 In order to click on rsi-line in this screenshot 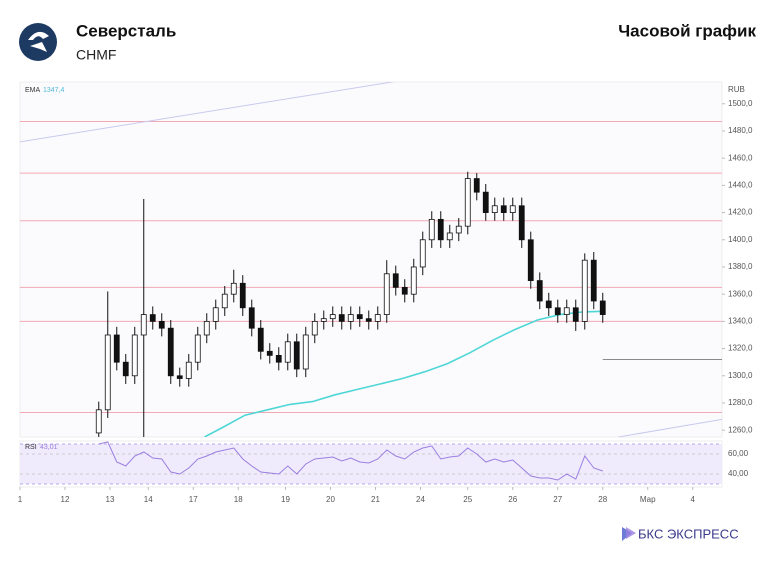, I will do `click(350, 461)`.